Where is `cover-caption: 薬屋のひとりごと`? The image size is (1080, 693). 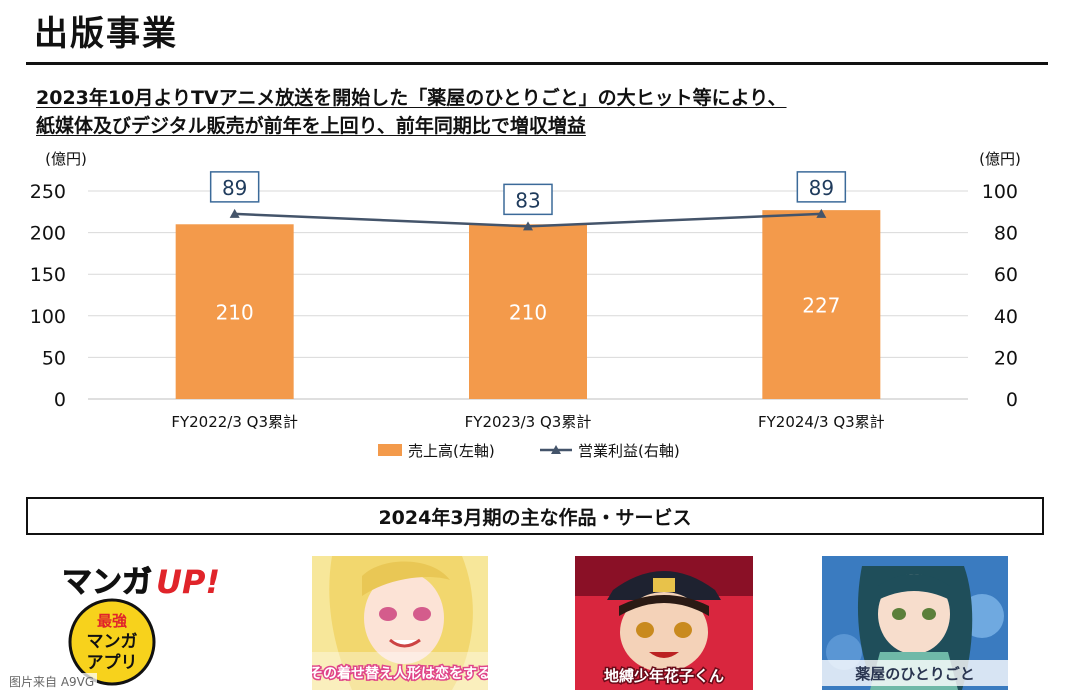 cover-caption: 薬屋のひとりごと is located at coordinates (914, 674).